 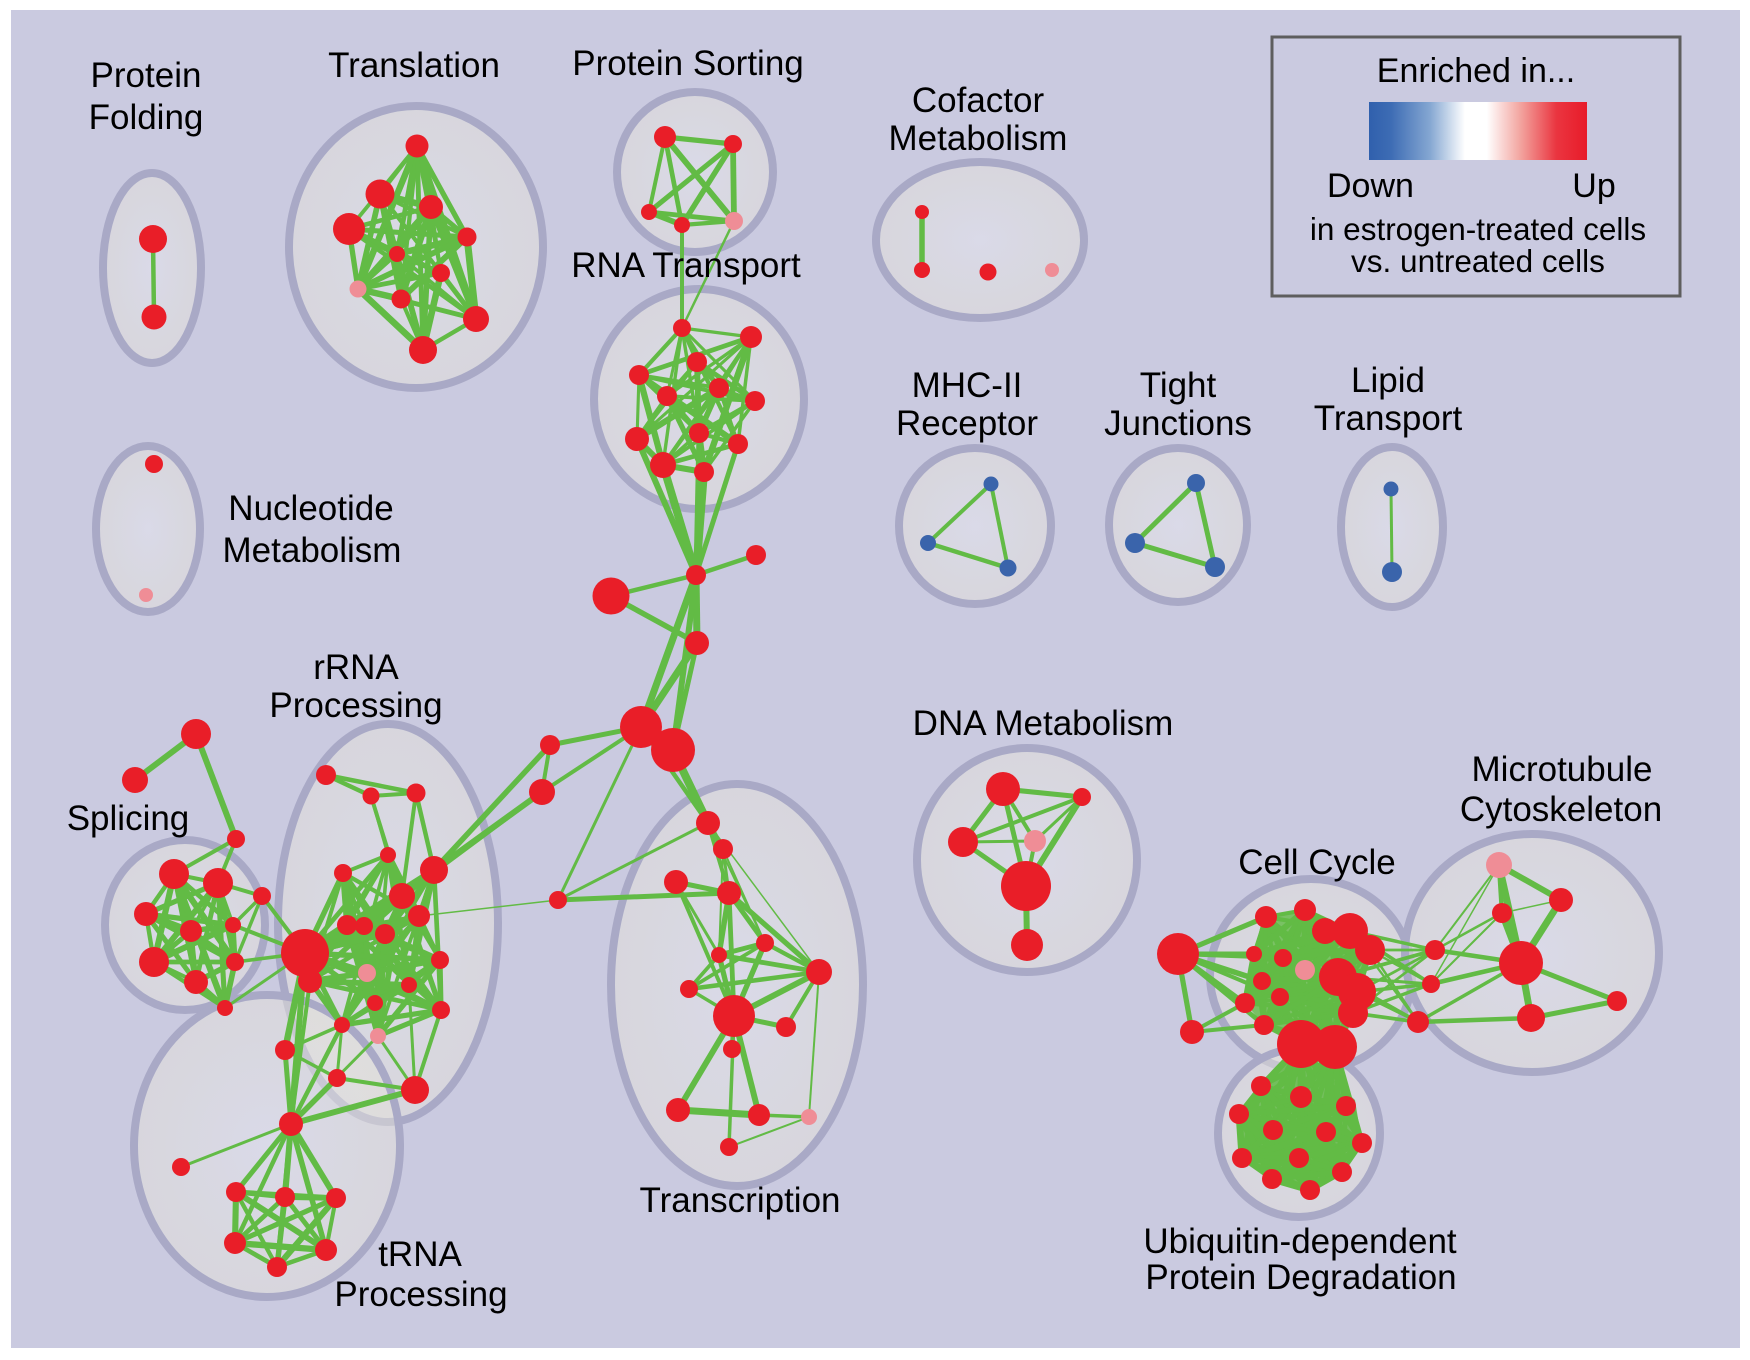 What do you see at coordinates (356, 667) in the screenshot?
I see `svg-text: rRNA` at bounding box center [356, 667].